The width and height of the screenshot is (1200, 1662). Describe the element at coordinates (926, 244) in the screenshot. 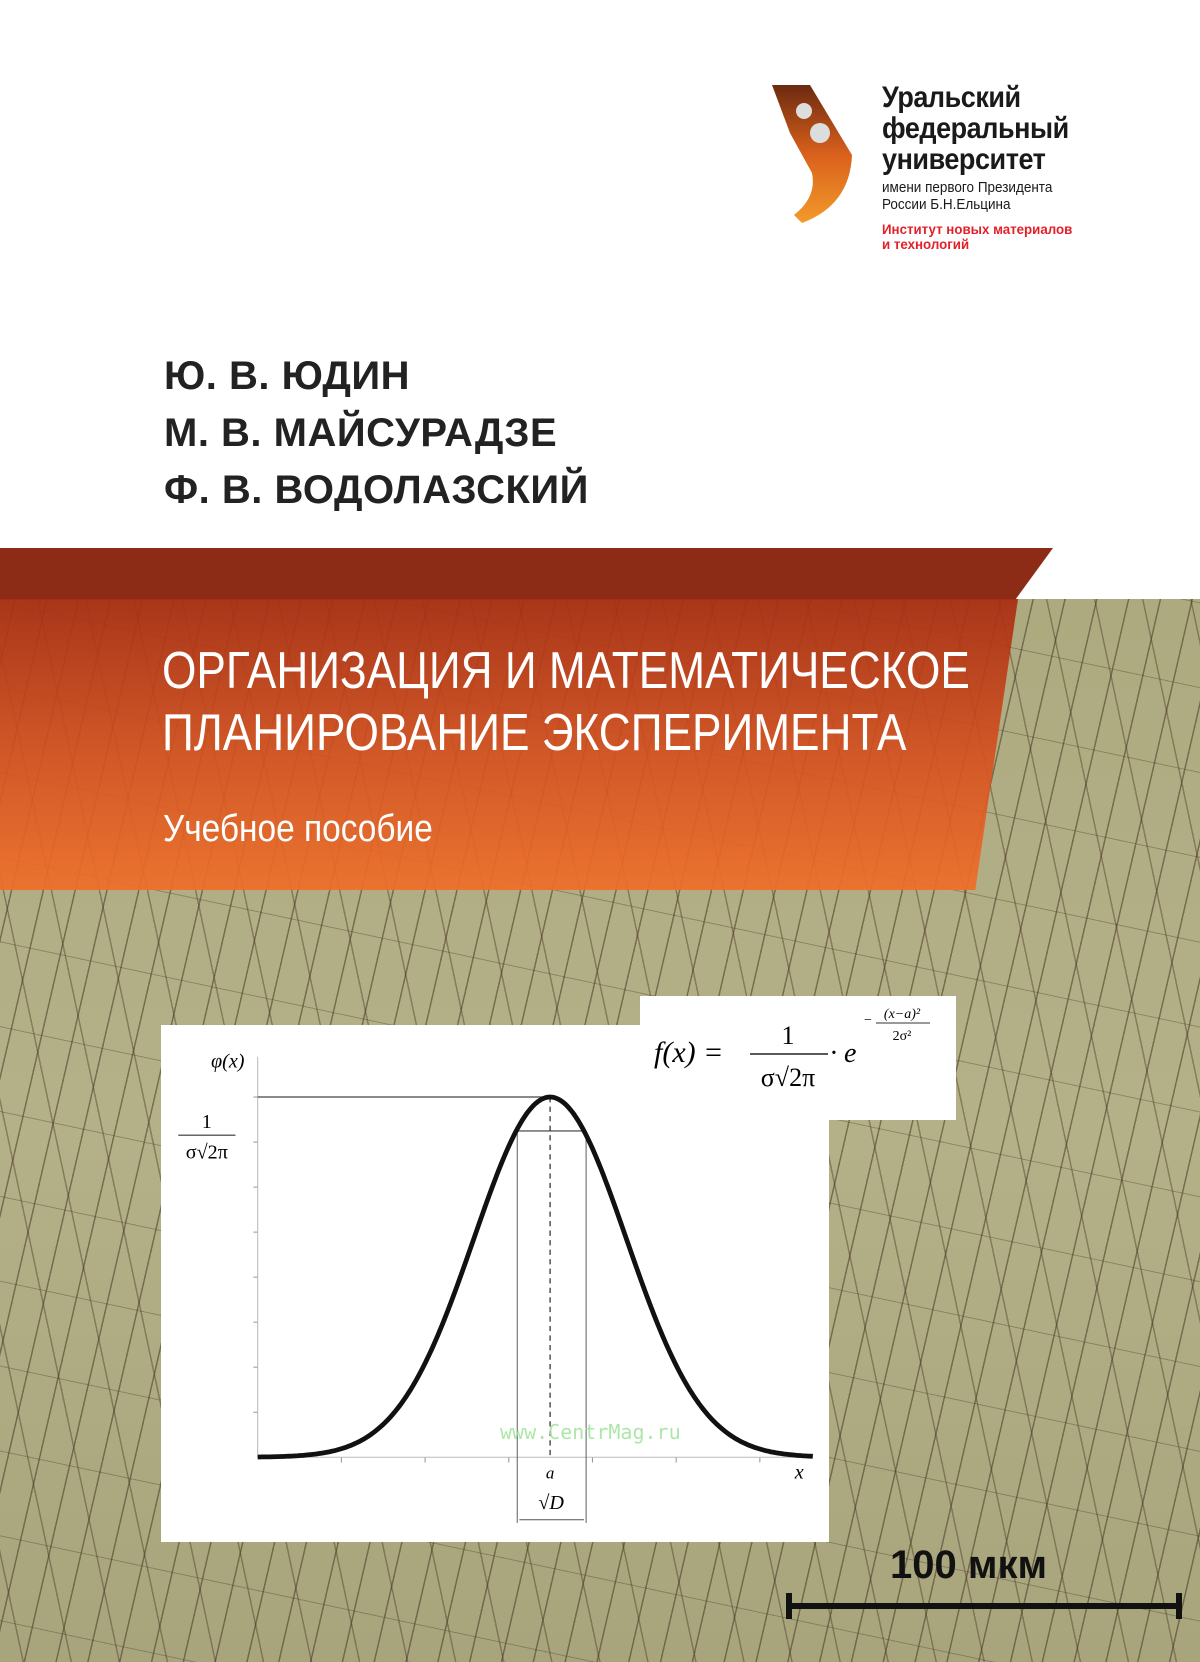

I see `institute-line: и технологий` at that location.